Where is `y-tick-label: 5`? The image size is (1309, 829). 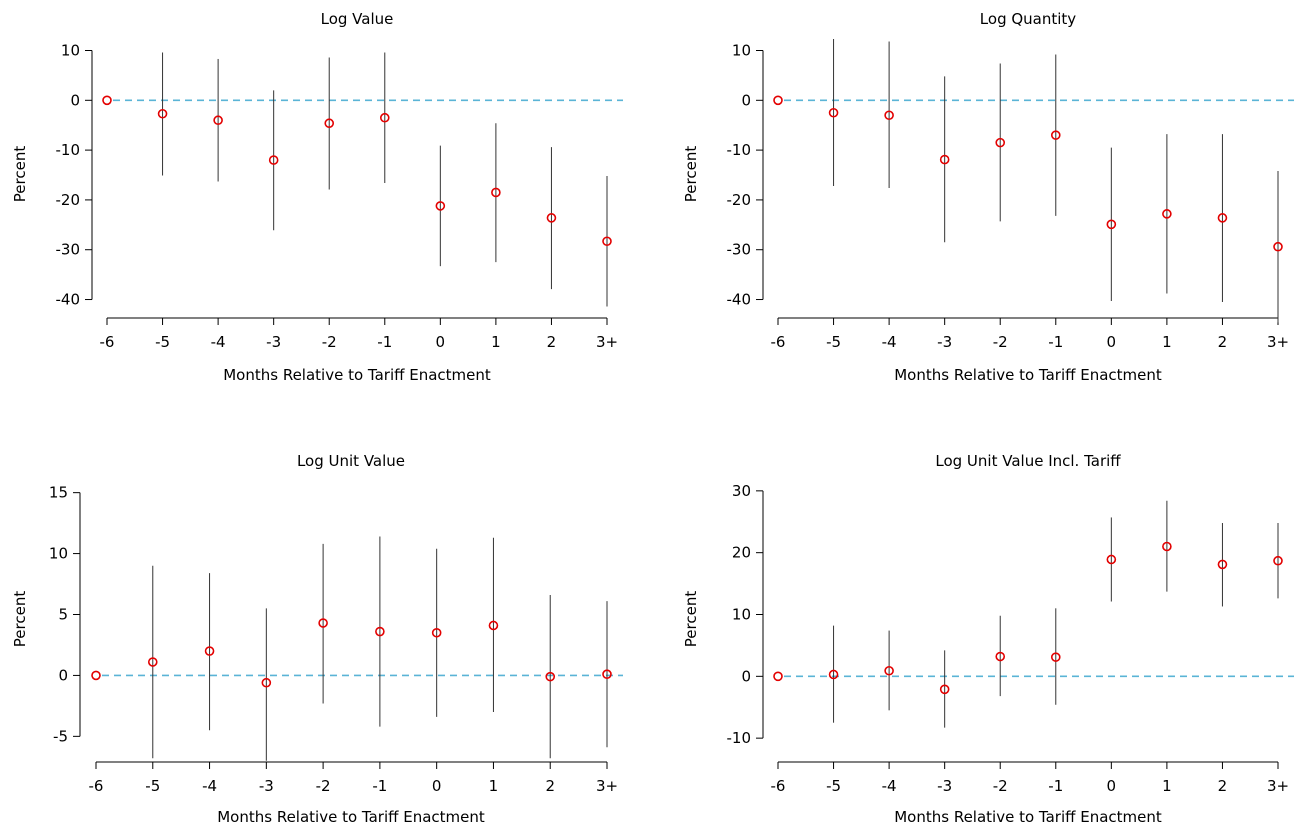
y-tick-label: 5 is located at coordinates (63, 615).